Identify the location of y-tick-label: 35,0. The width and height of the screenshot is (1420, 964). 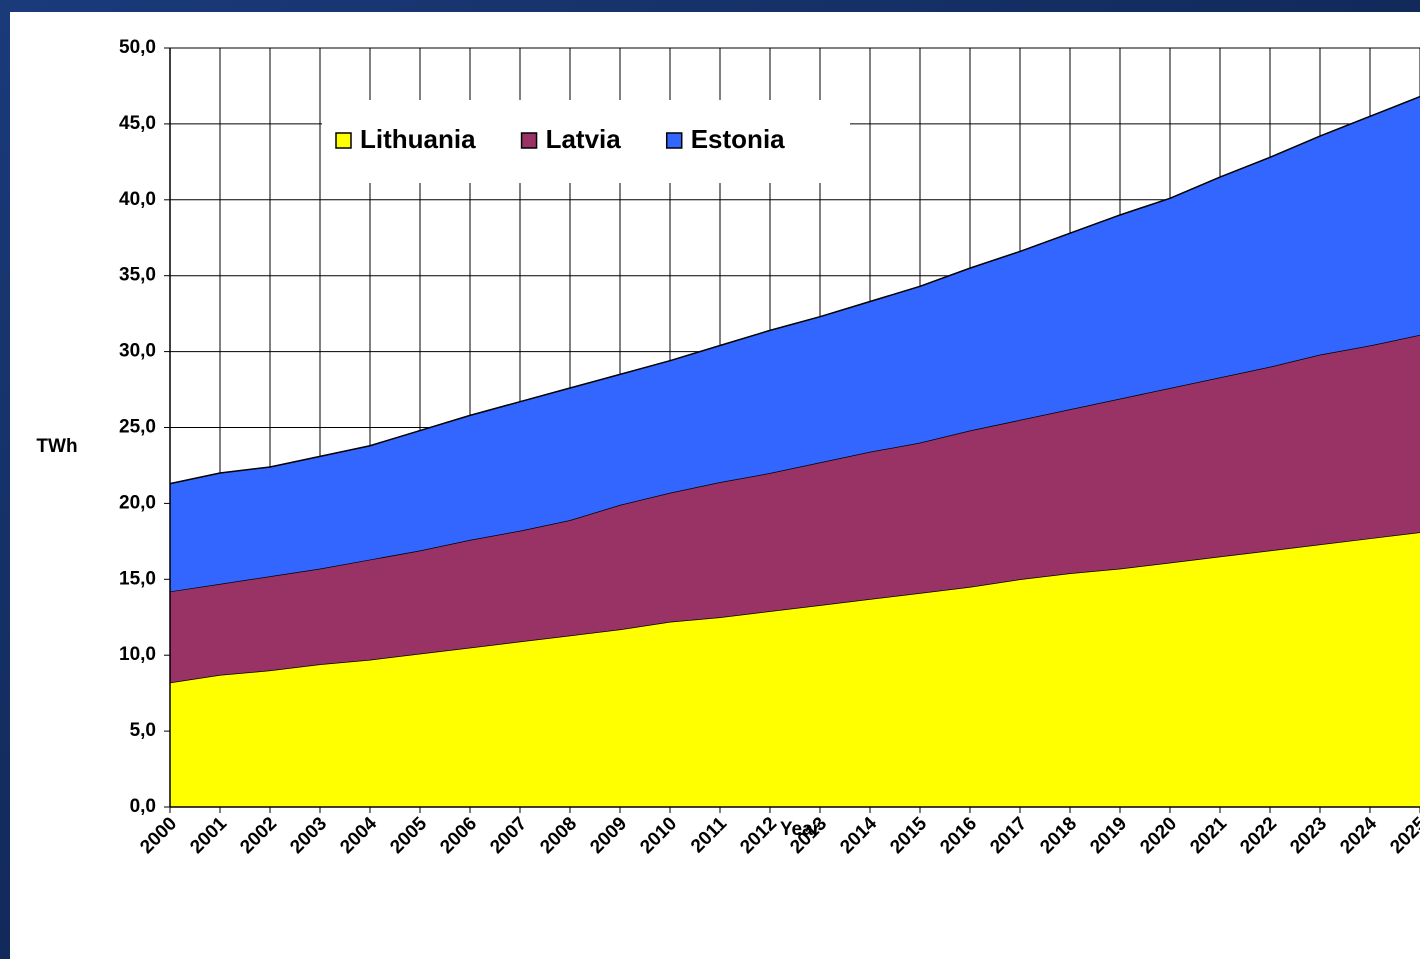
(137, 275).